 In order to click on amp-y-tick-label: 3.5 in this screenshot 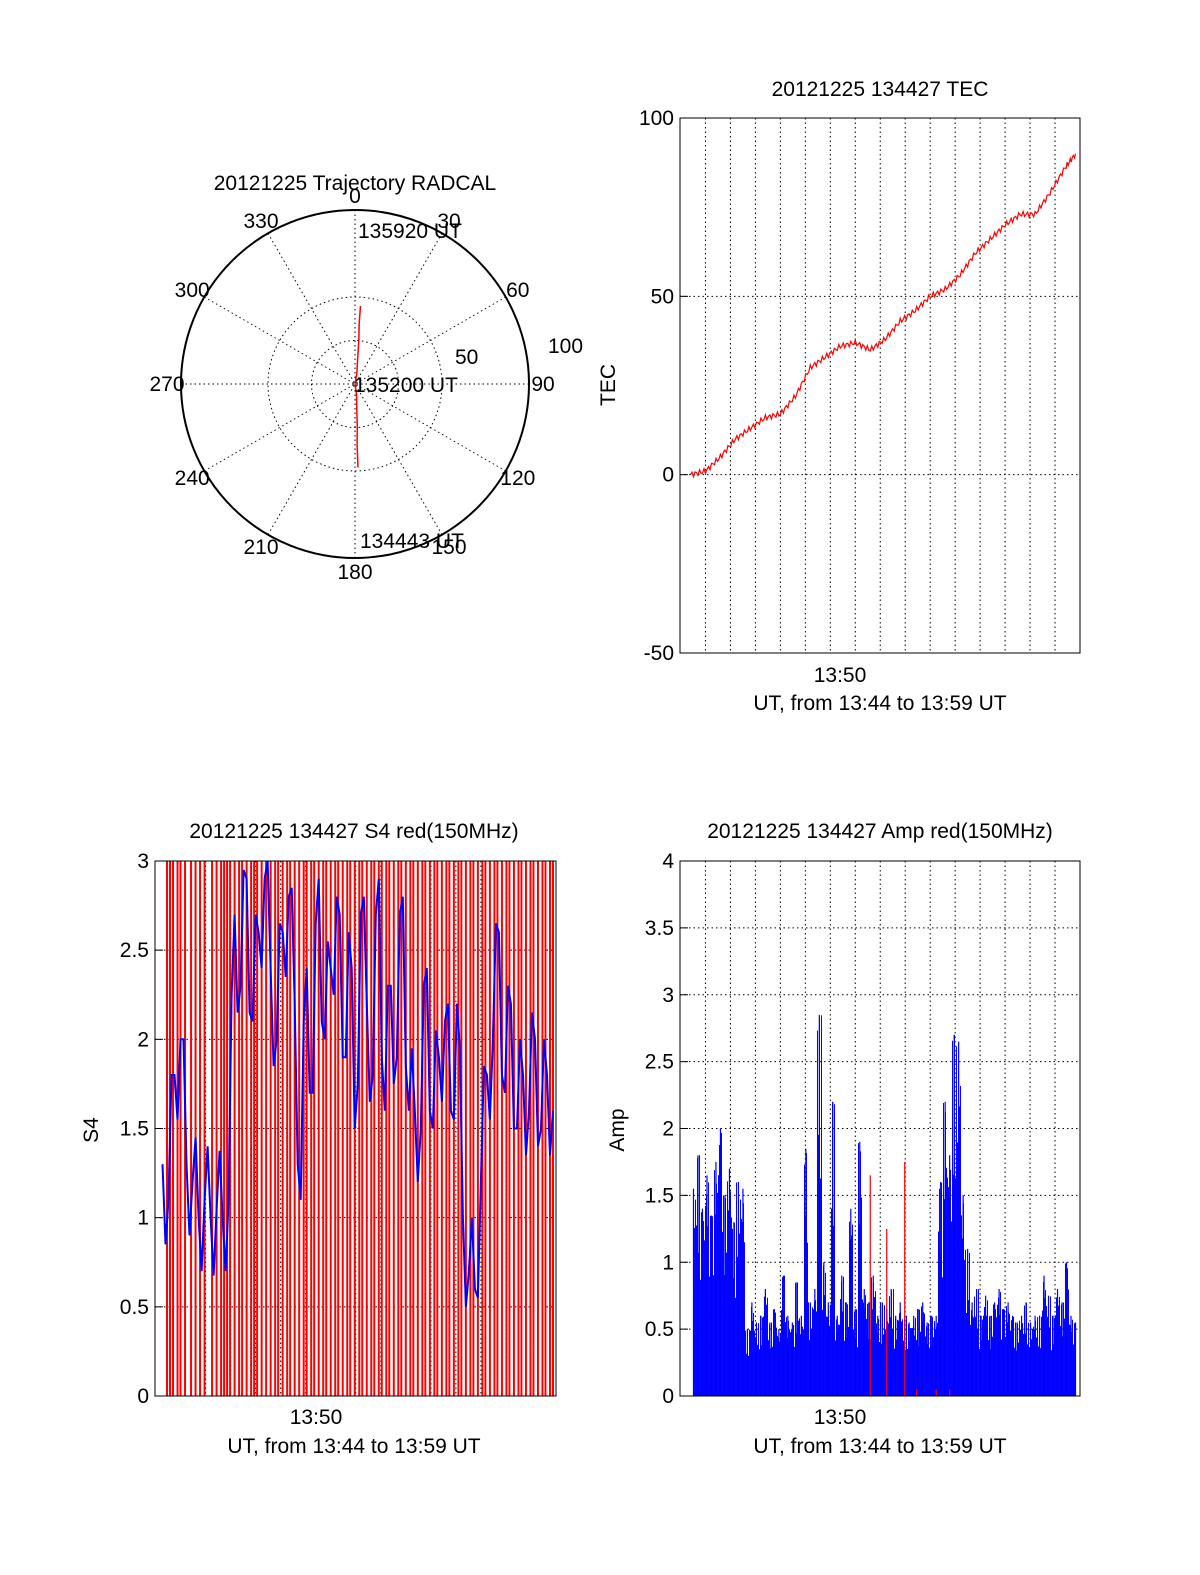, I will do `click(659, 928)`.